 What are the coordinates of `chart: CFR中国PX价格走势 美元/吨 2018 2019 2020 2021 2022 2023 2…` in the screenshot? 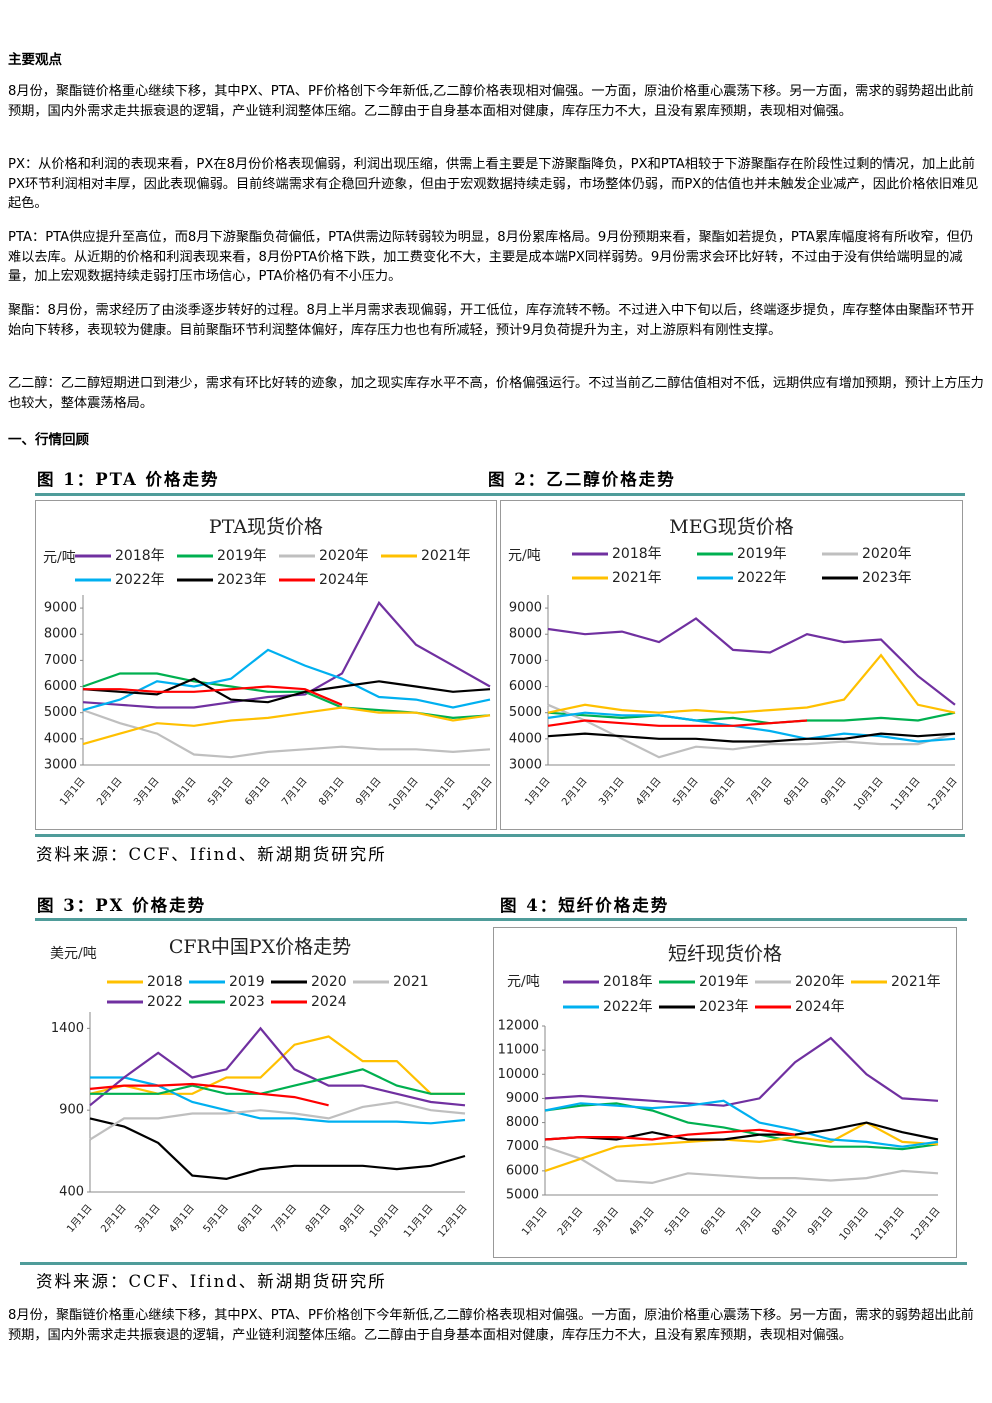 It's located at (260, 1088).